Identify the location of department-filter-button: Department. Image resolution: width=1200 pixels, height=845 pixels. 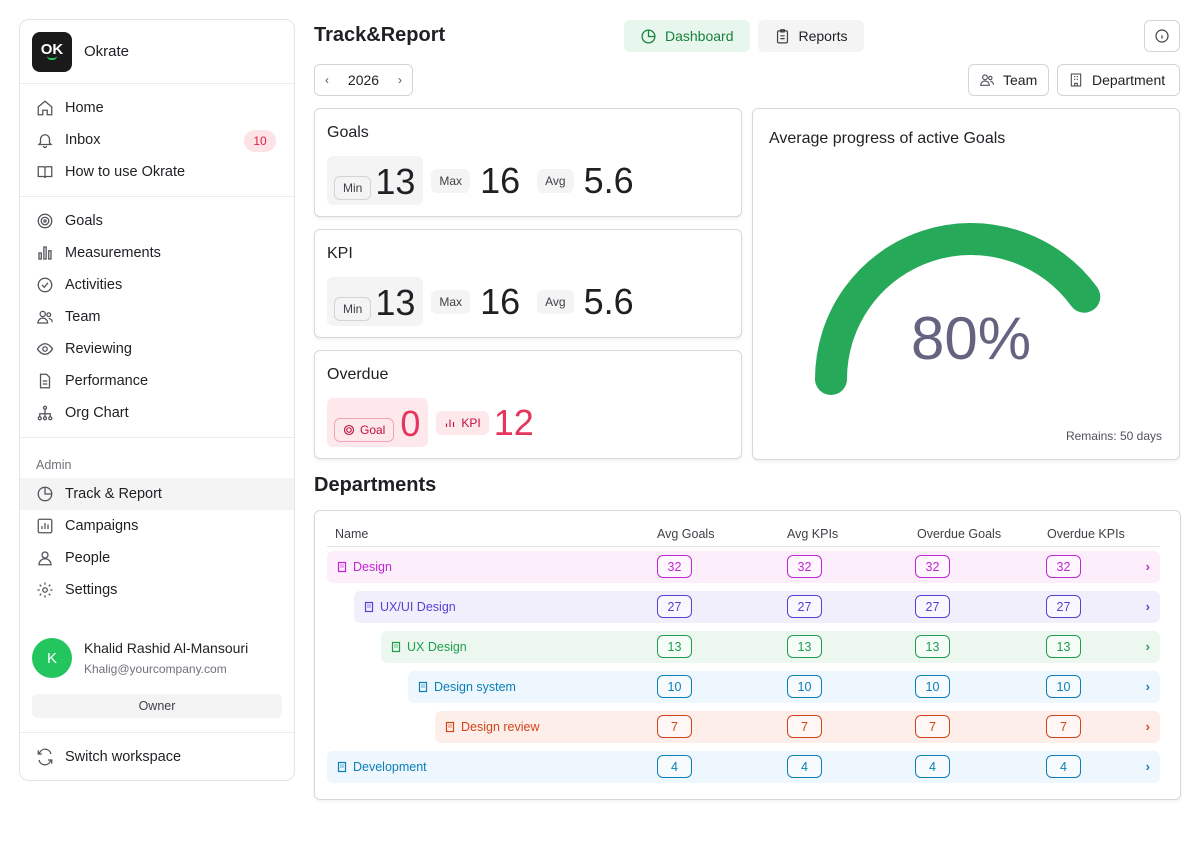
(1118, 80).